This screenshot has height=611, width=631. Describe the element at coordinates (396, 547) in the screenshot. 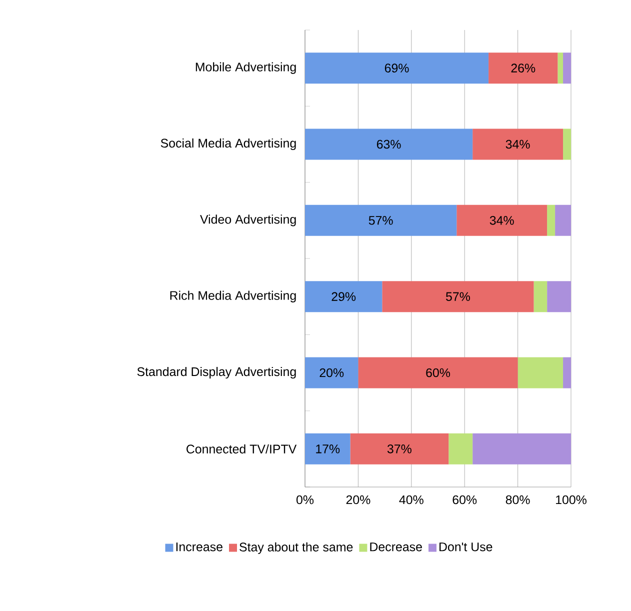

I see `legend-label: Decrease` at that location.